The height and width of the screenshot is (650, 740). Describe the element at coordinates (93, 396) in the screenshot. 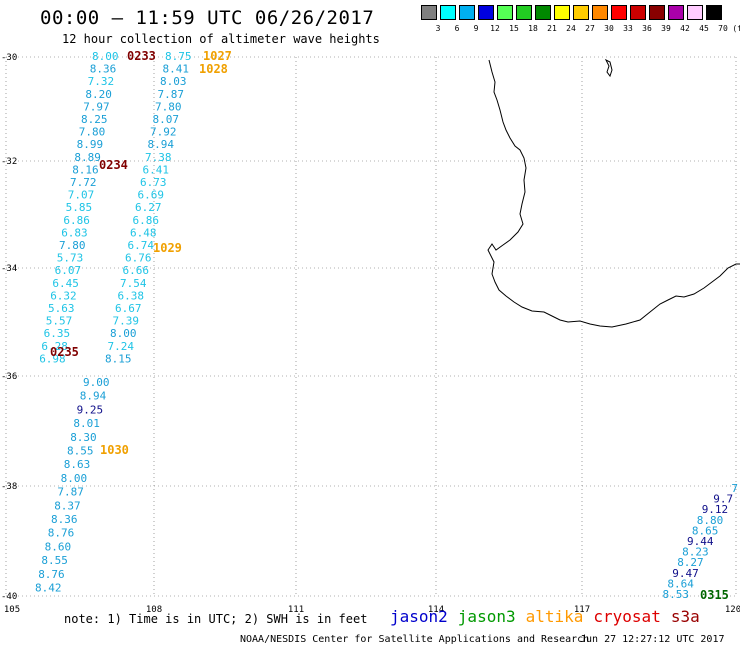

I see `wave-height-value: 8.94` at that location.